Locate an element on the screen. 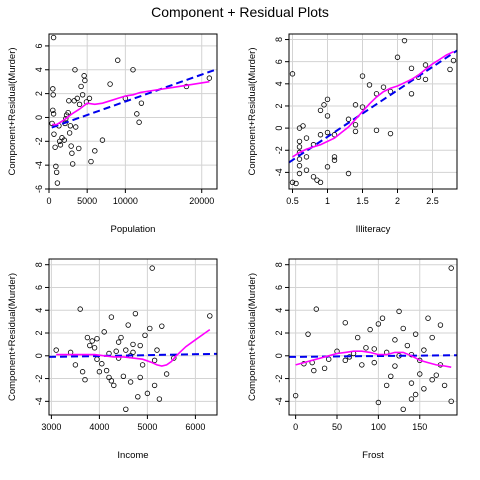  x-tick-label: 150 is located at coordinates (419, 427).